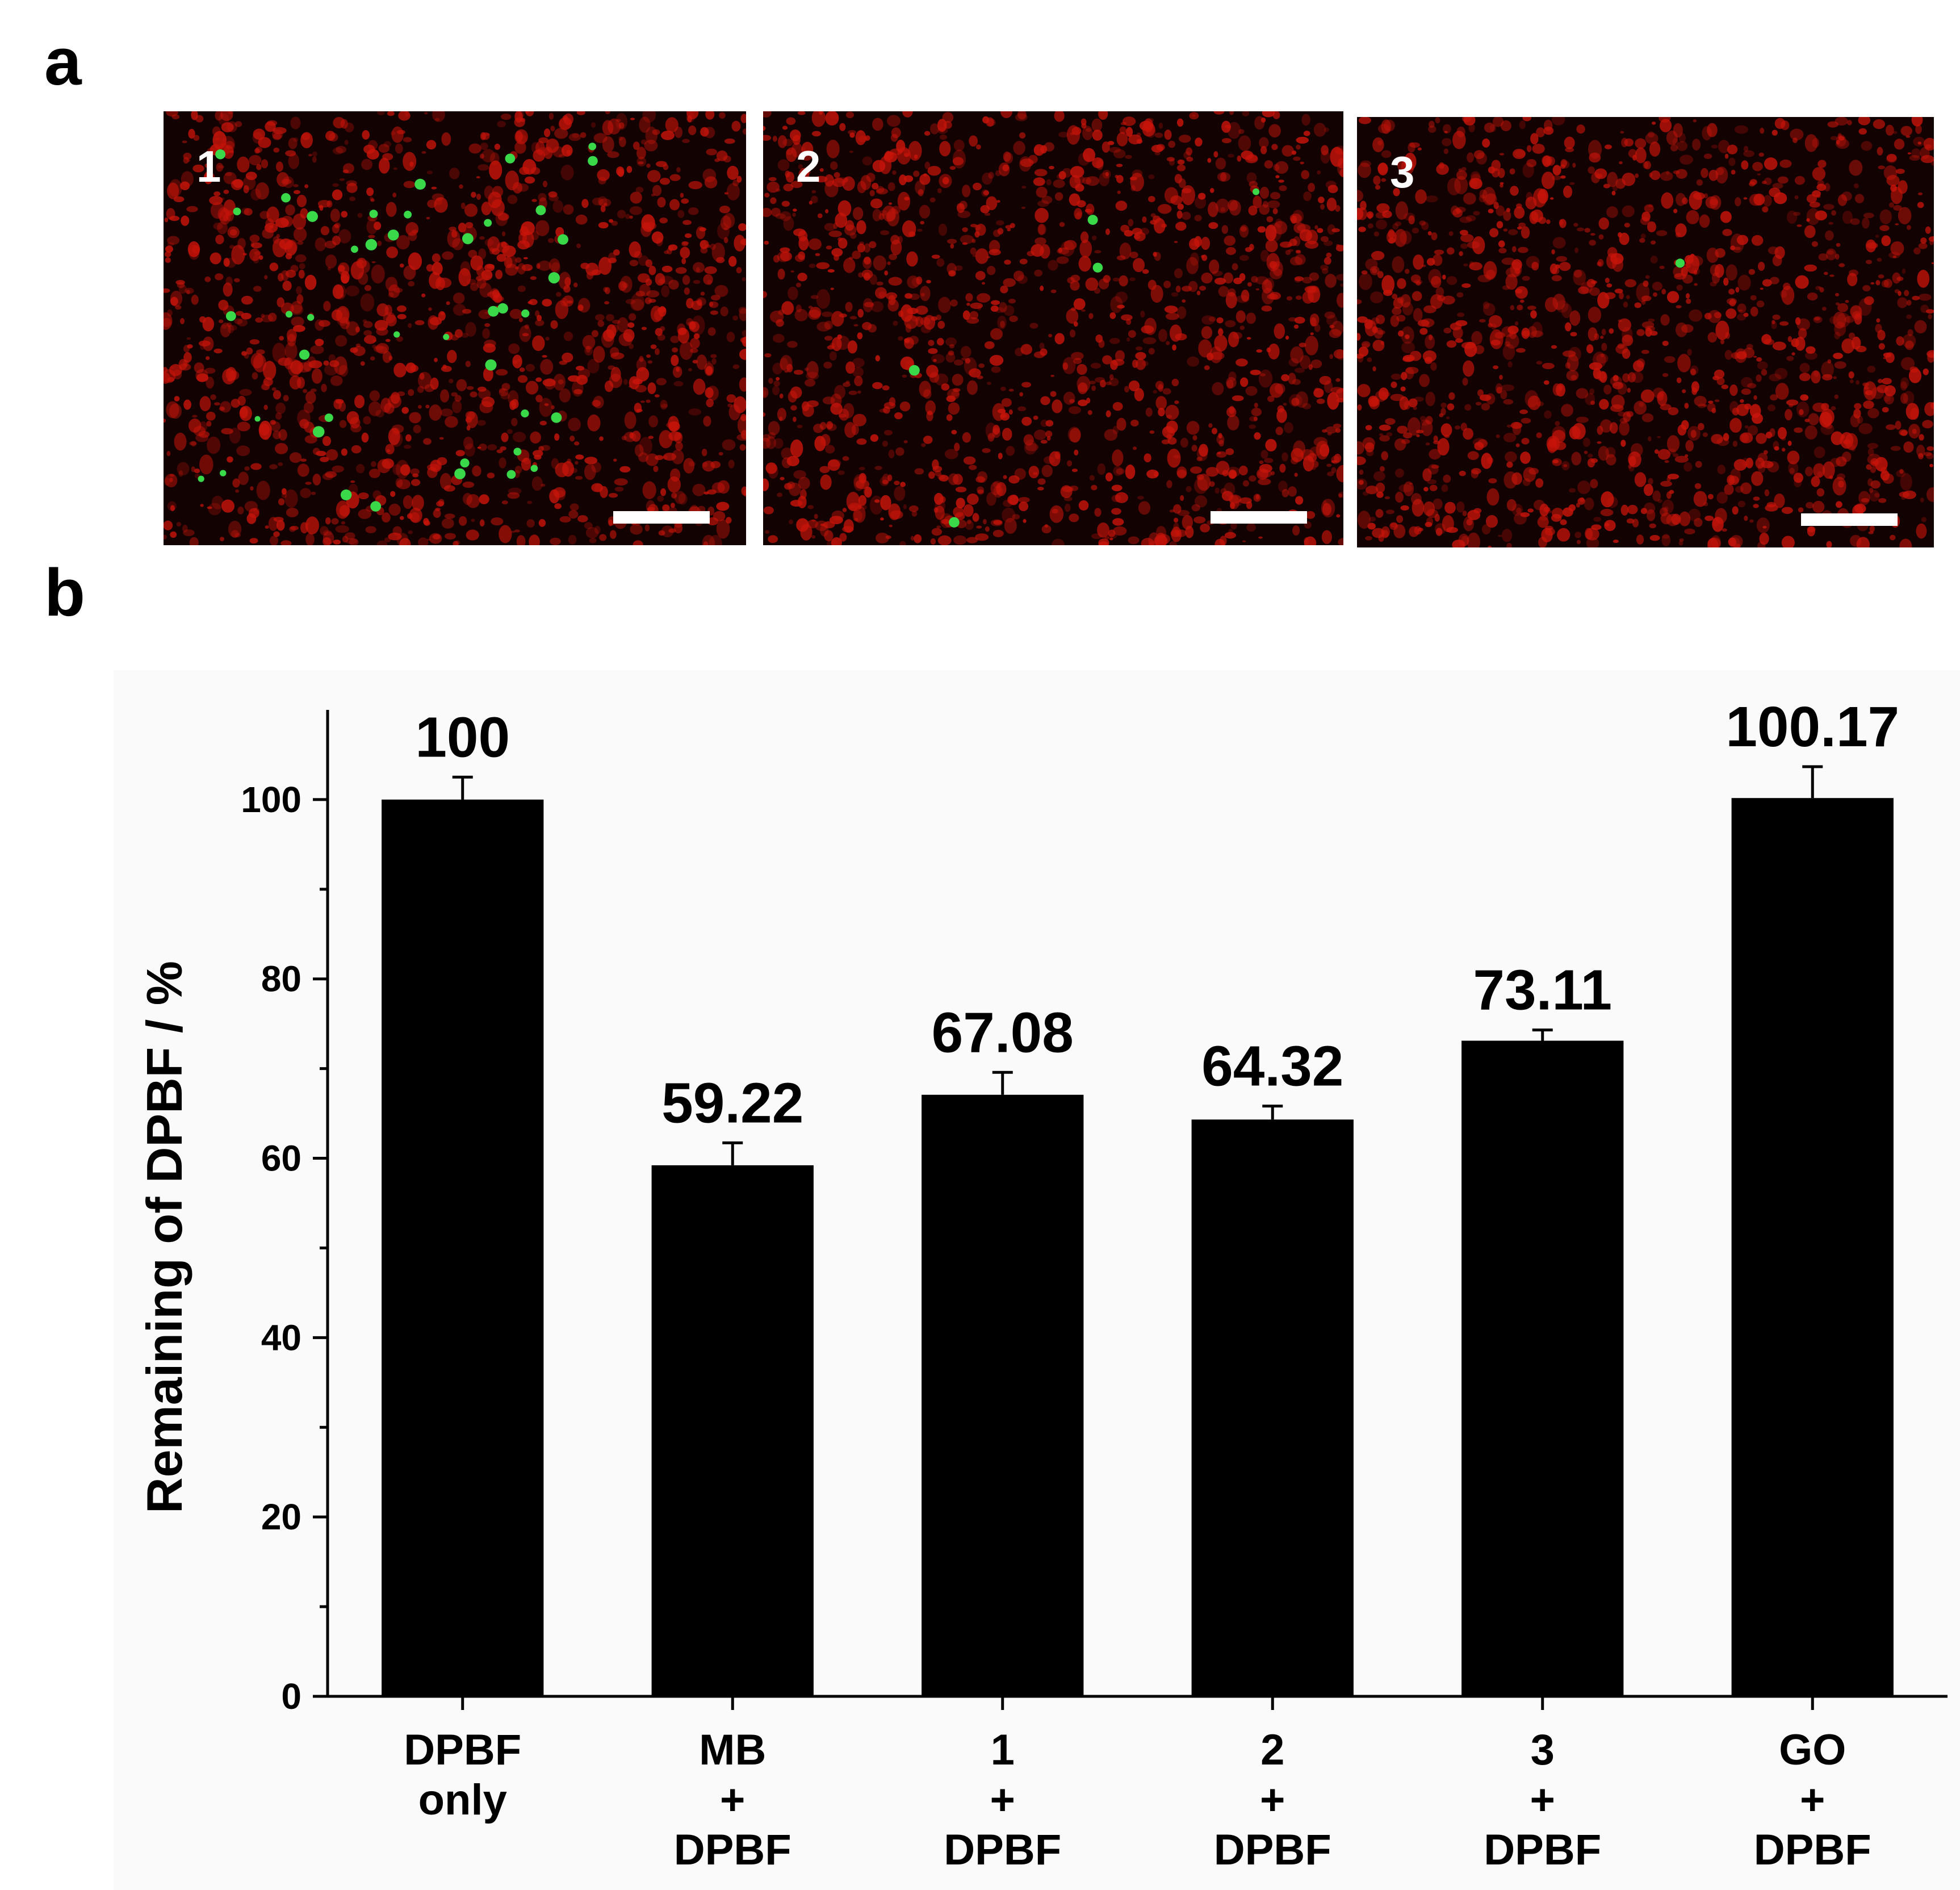 Image resolution: width=1960 pixels, height=1890 pixels. Describe the element at coordinates (1003, 1032) in the screenshot. I see `data-label-2: 67.08` at that location.